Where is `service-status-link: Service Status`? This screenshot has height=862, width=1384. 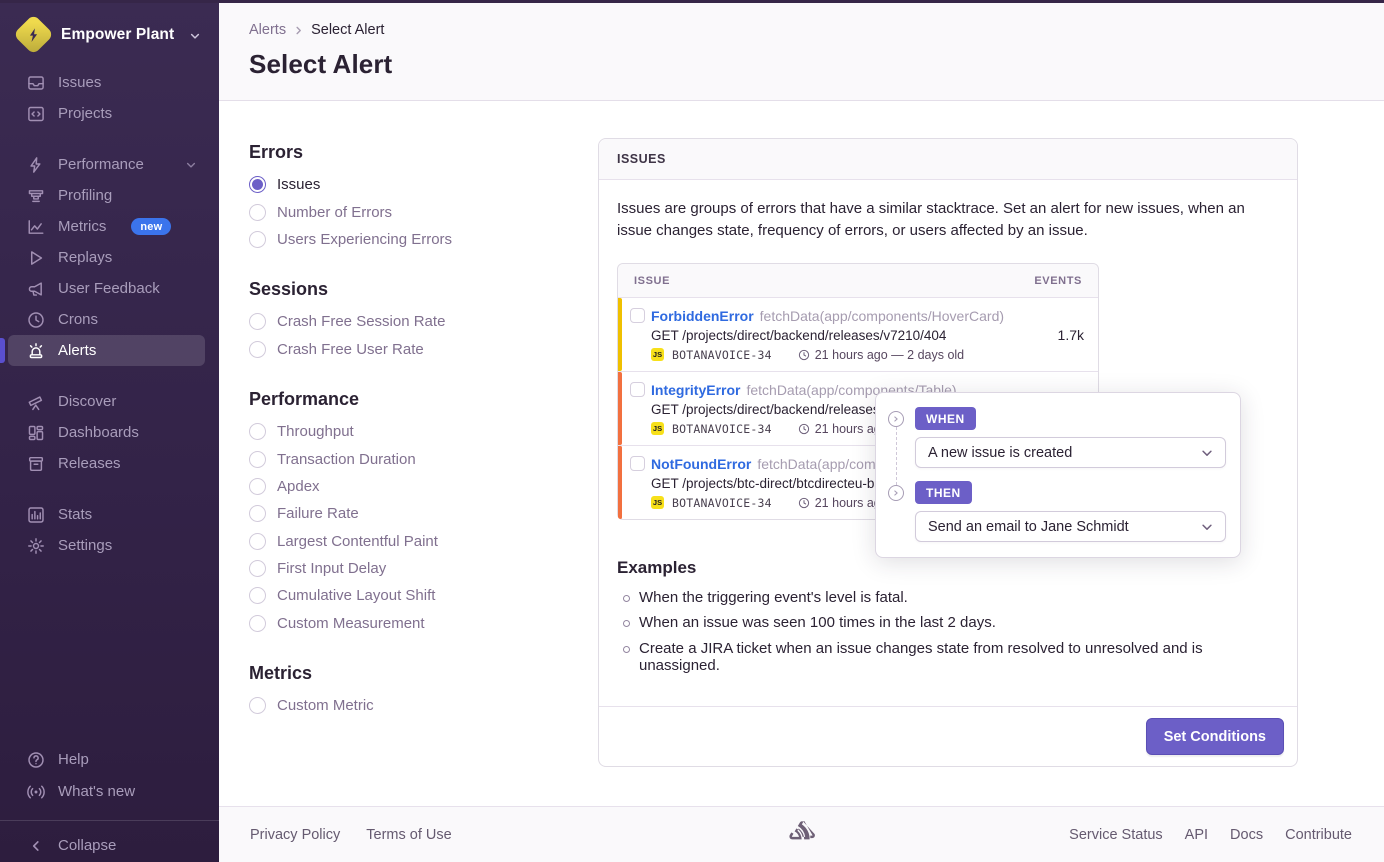 service-status-link: Service Status is located at coordinates (1116, 834).